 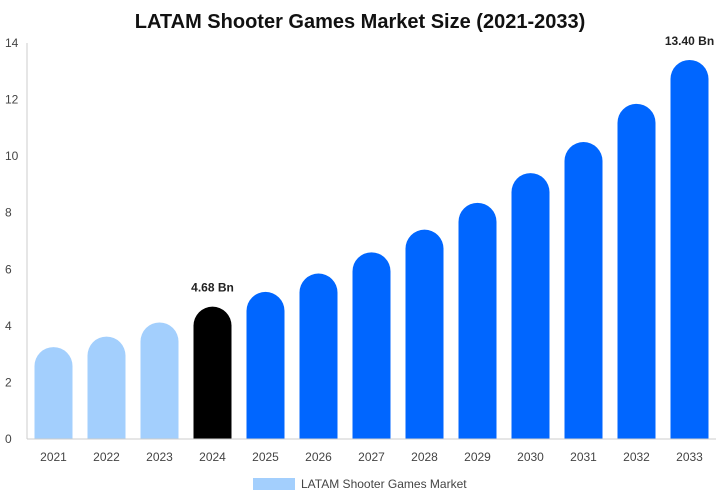 I want to click on legend-label: LATAM Shooter Games Market, so click(x=384, y=484).